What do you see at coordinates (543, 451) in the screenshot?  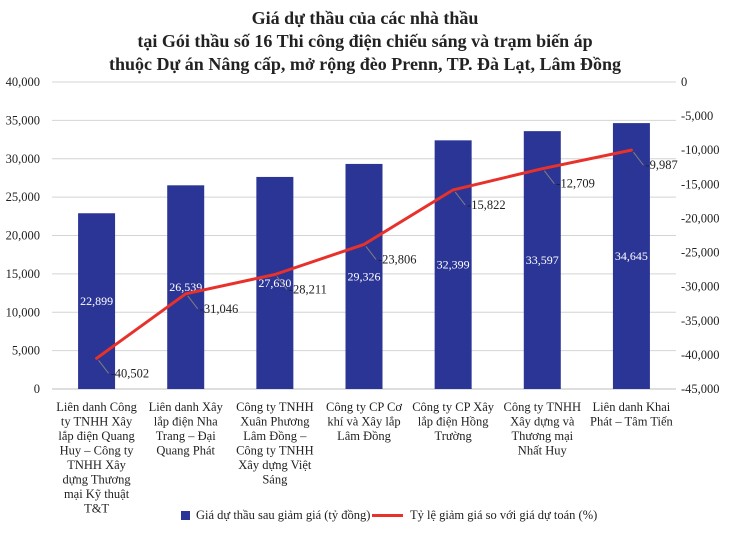 I see `category-label-line: Nhất Huy` at bounding box center [543, 451].